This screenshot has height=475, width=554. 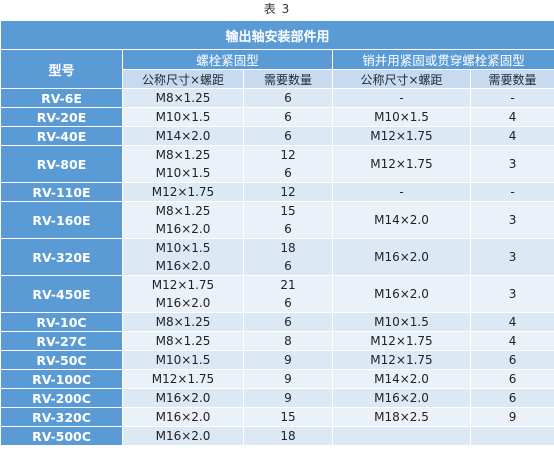 I want to click on nominal-size-value: M14×2.0, so click(x=183, y=136).